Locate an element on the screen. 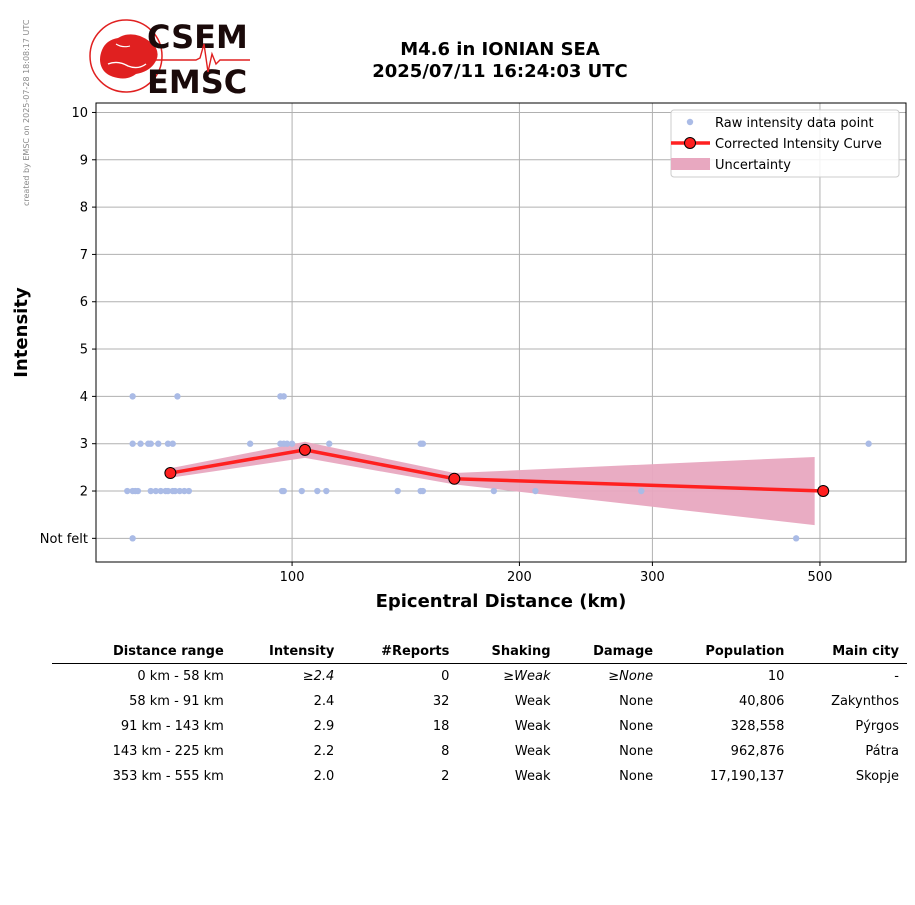 This screenshot has width=915, height=905. header-main-city: Main city is located at coordinates (865, 651).